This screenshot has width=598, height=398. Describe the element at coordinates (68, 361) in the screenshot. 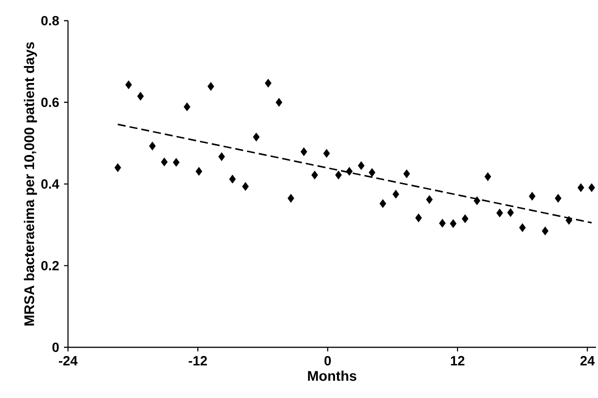

I see `x-tick-label: -24` at that location.